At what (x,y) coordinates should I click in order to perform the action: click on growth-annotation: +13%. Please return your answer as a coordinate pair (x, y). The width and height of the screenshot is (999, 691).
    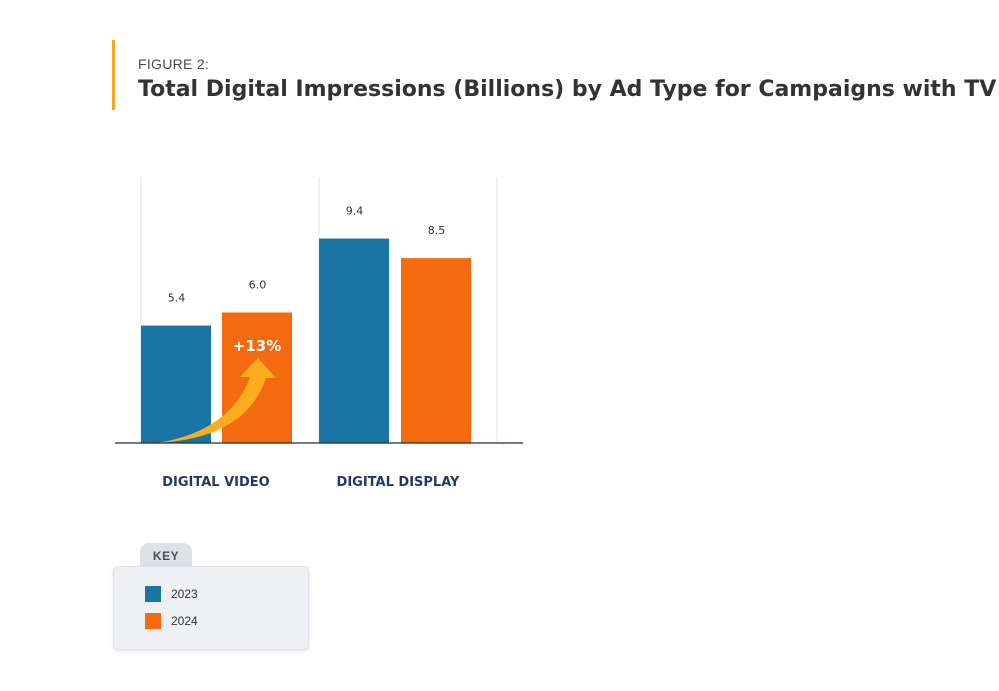
    Looking at the image, I should click on (218, 390).